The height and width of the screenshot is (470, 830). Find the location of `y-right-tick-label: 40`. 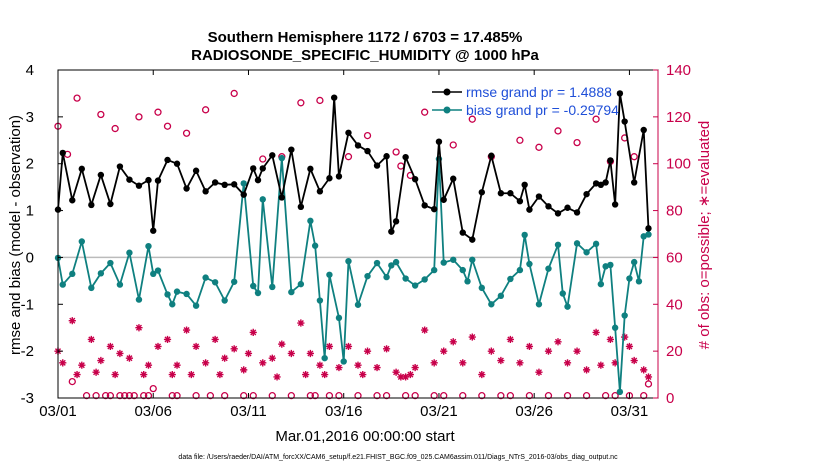

y-right-tick-label: 40 is located at coordinates (674, 304).